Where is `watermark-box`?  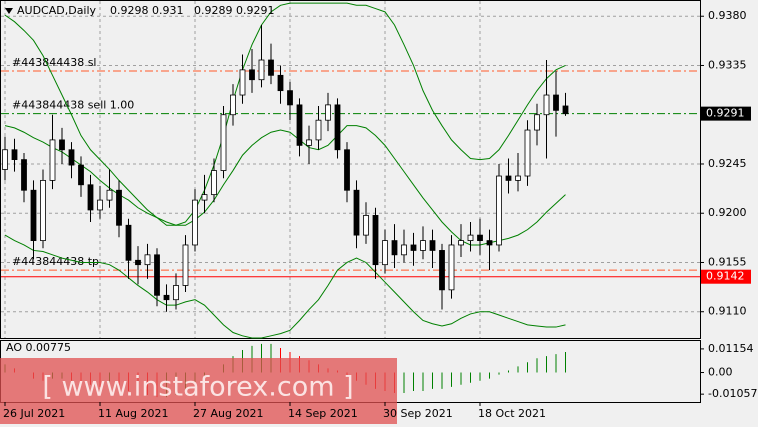 watermark-box is located at coordinates (198, 391).